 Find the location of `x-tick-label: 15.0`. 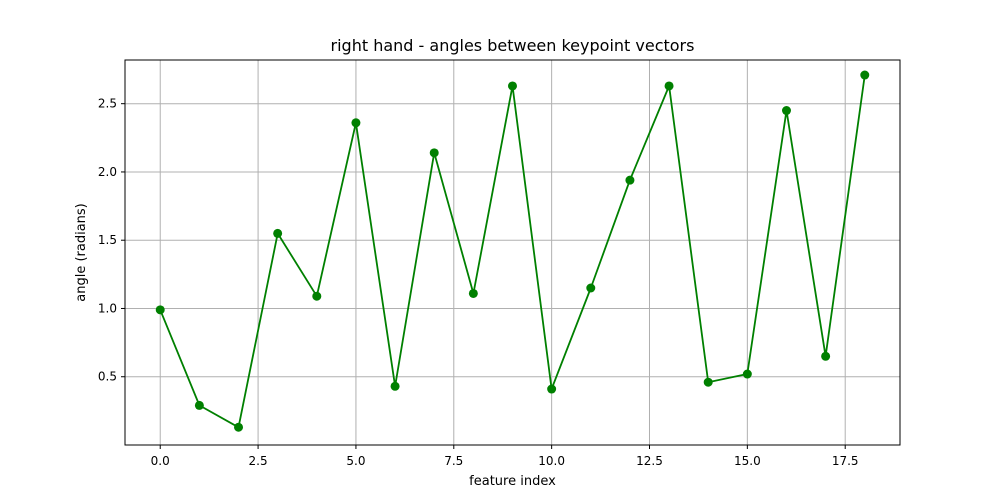

x-tick-label: 15.0 is located at coordinates (747, 461).